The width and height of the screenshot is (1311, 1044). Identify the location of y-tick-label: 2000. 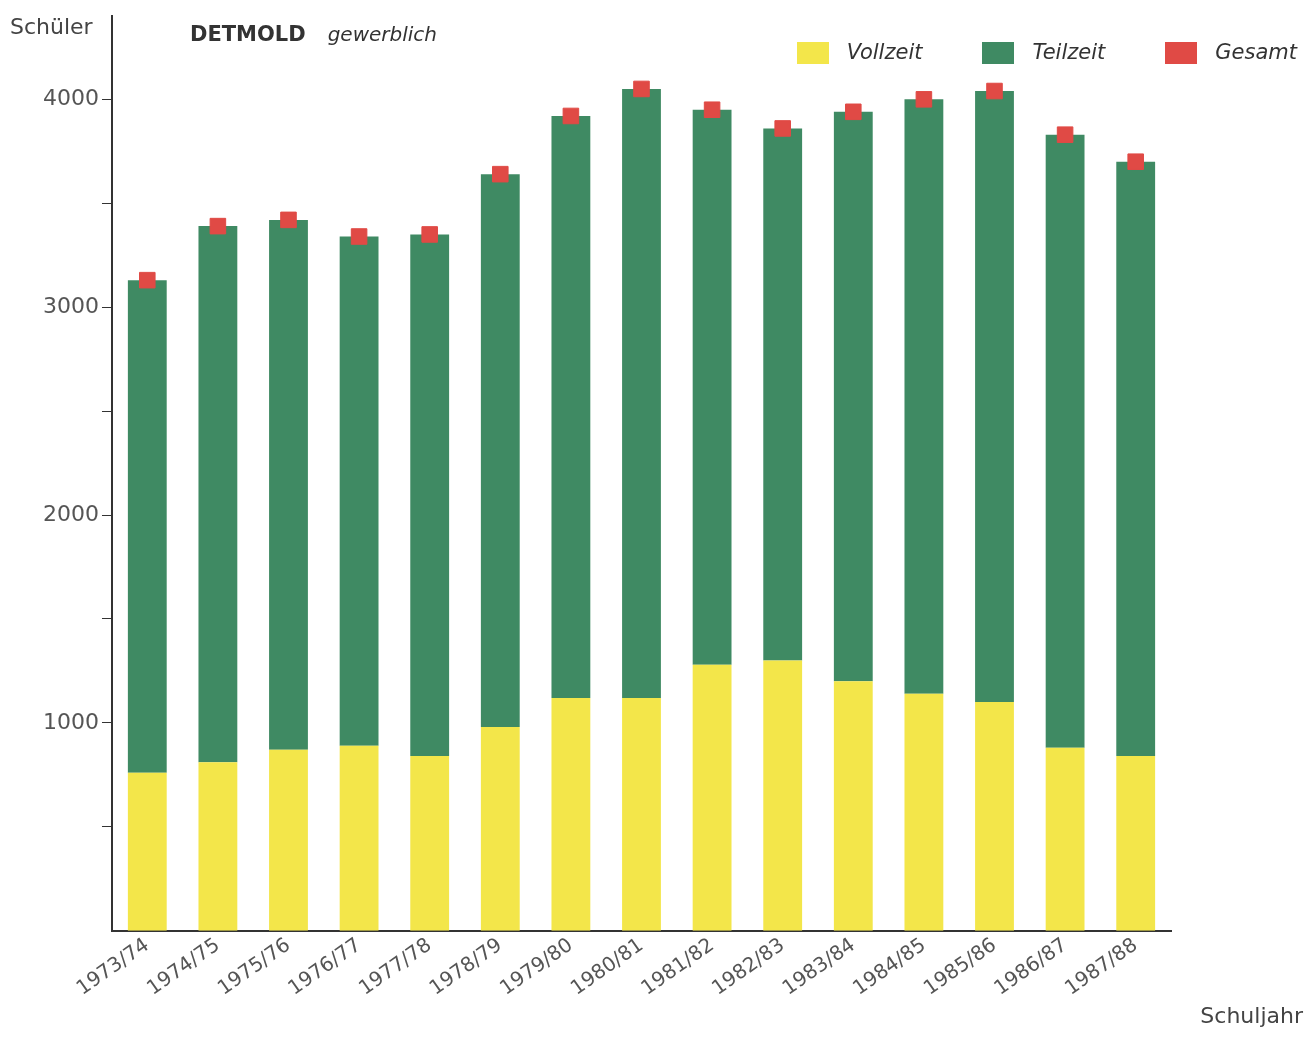
(70, 513).